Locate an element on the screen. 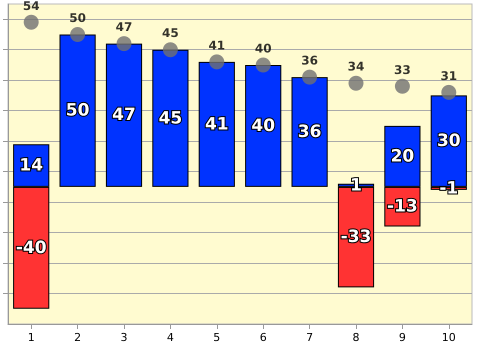 Image resolution: width=480 pixels, height=350 pixels. data-label: 33 is located at coordinates (402, 69).